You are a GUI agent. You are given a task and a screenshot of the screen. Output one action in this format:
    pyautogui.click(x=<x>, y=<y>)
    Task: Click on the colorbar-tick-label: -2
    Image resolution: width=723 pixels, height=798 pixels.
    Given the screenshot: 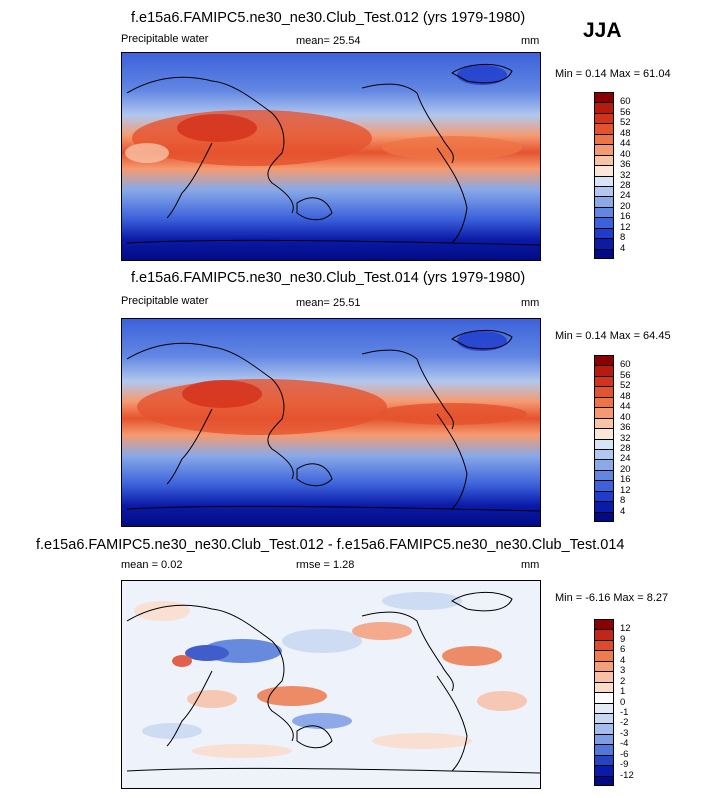 What is the action you would take?
    pyautogui.click(x=624, y=723)
    